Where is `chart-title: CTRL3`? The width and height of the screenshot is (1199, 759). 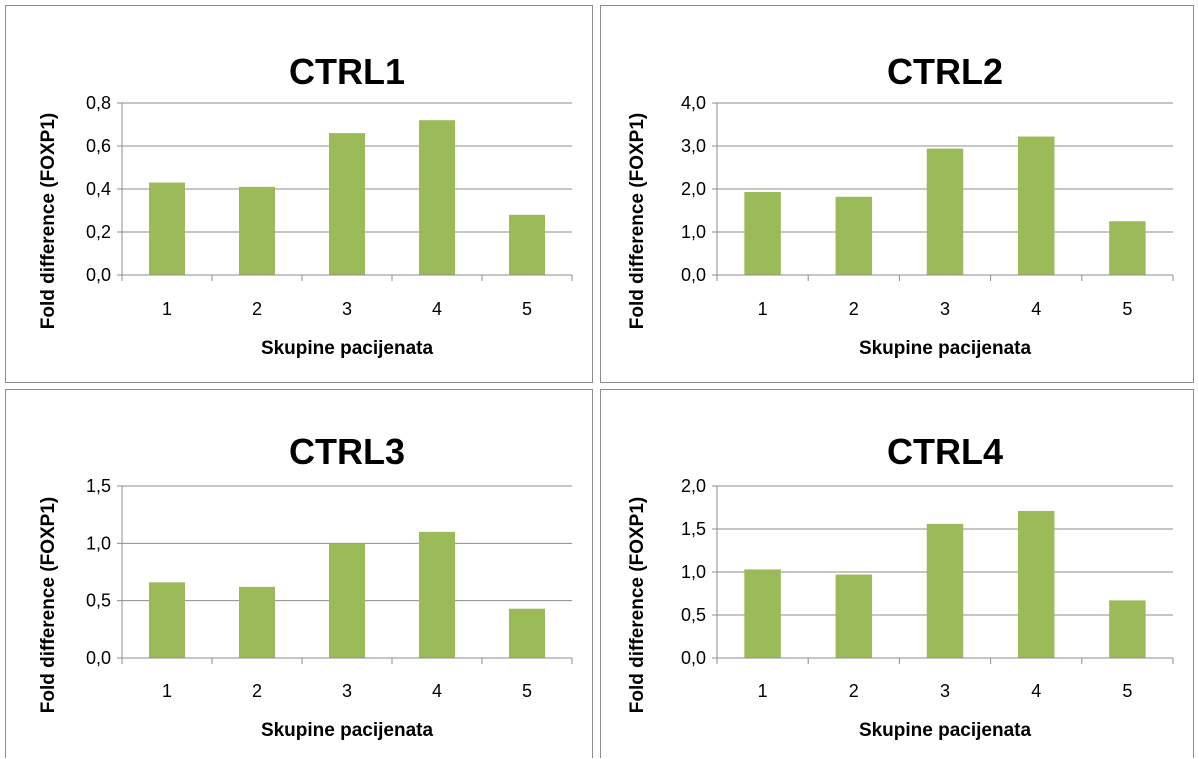 chart-title: CTRL3 is located at coordinates (347, 451).